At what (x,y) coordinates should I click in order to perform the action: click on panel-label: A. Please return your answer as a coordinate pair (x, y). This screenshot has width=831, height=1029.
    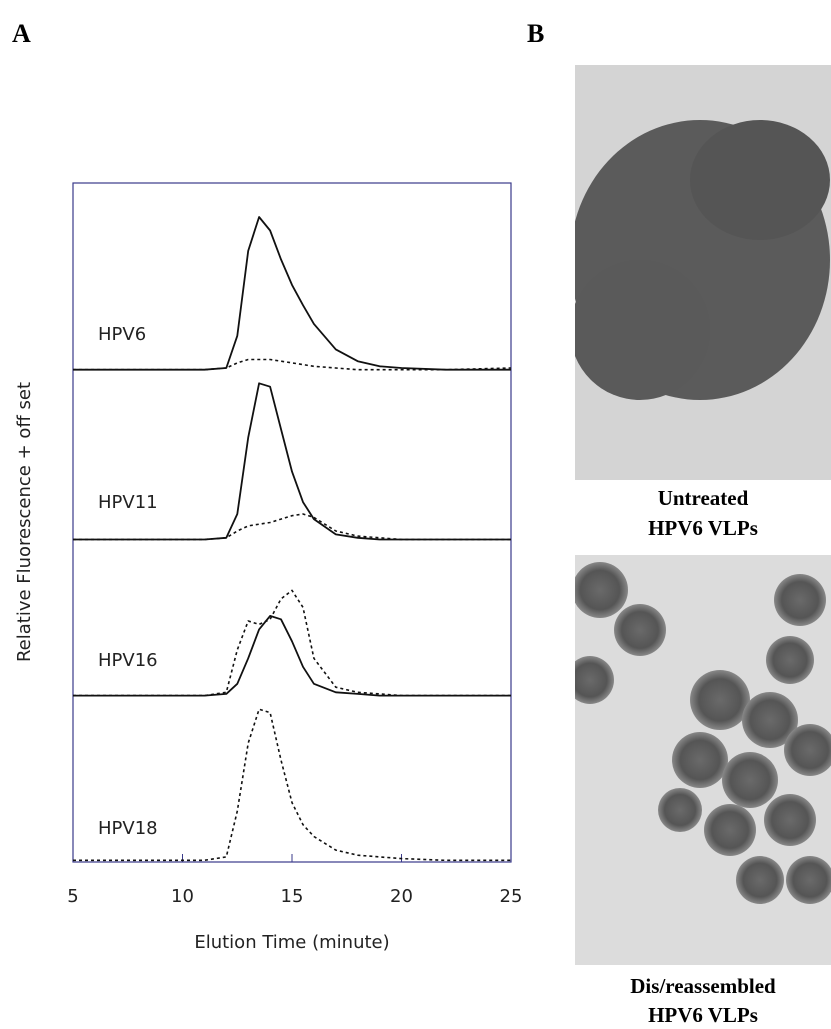
    Looking at the image, I should click on (21, 33).